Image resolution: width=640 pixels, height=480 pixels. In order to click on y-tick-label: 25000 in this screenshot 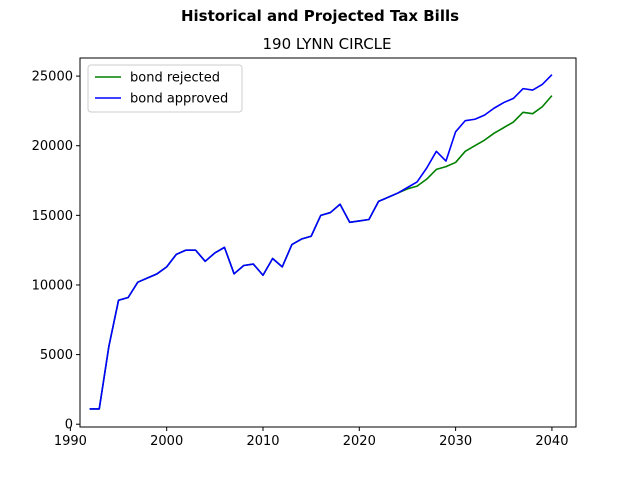, I will do `click(52, 77)`.